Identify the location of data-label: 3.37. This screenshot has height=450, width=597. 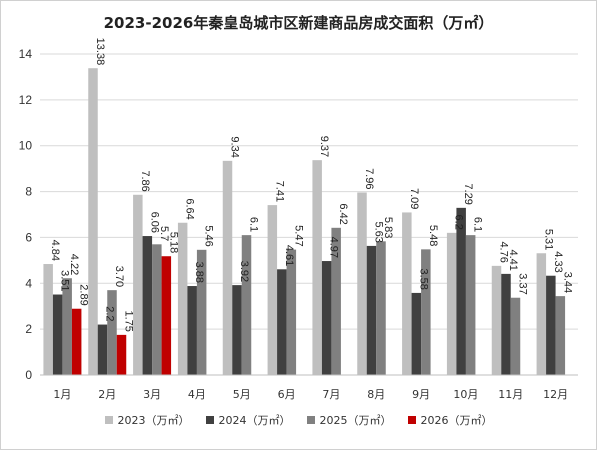
(523, 283).